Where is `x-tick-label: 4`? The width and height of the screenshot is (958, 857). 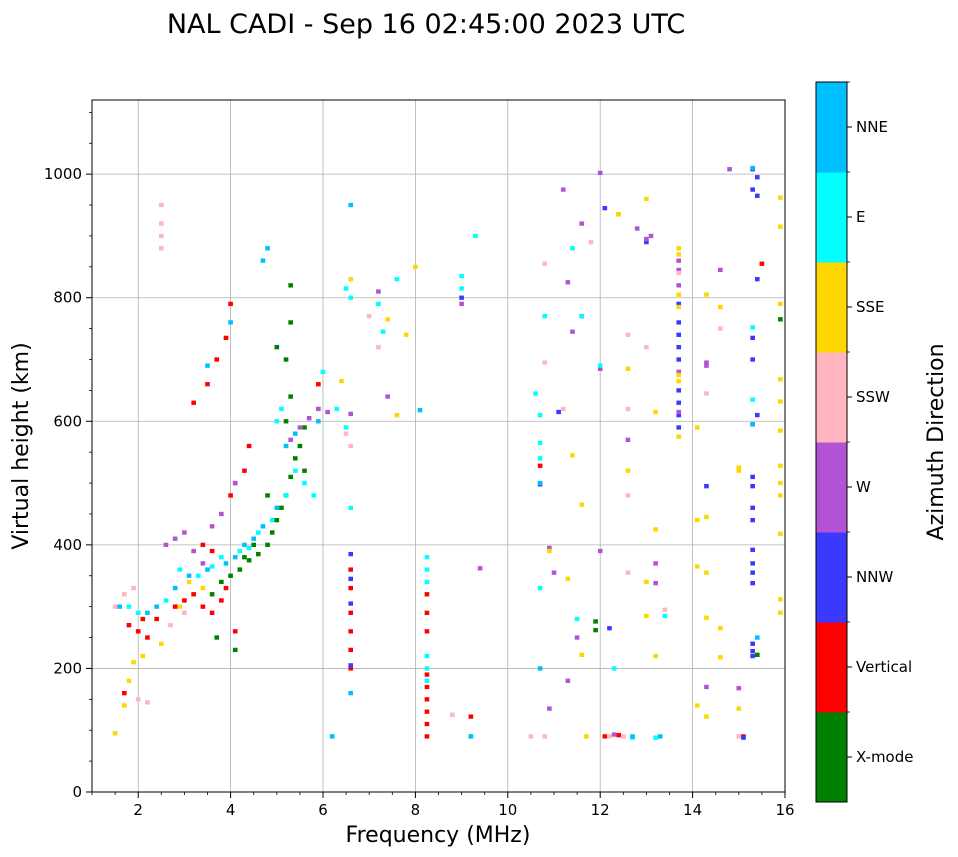
x-tick-label: 4 is located at coordinates (231, 810).